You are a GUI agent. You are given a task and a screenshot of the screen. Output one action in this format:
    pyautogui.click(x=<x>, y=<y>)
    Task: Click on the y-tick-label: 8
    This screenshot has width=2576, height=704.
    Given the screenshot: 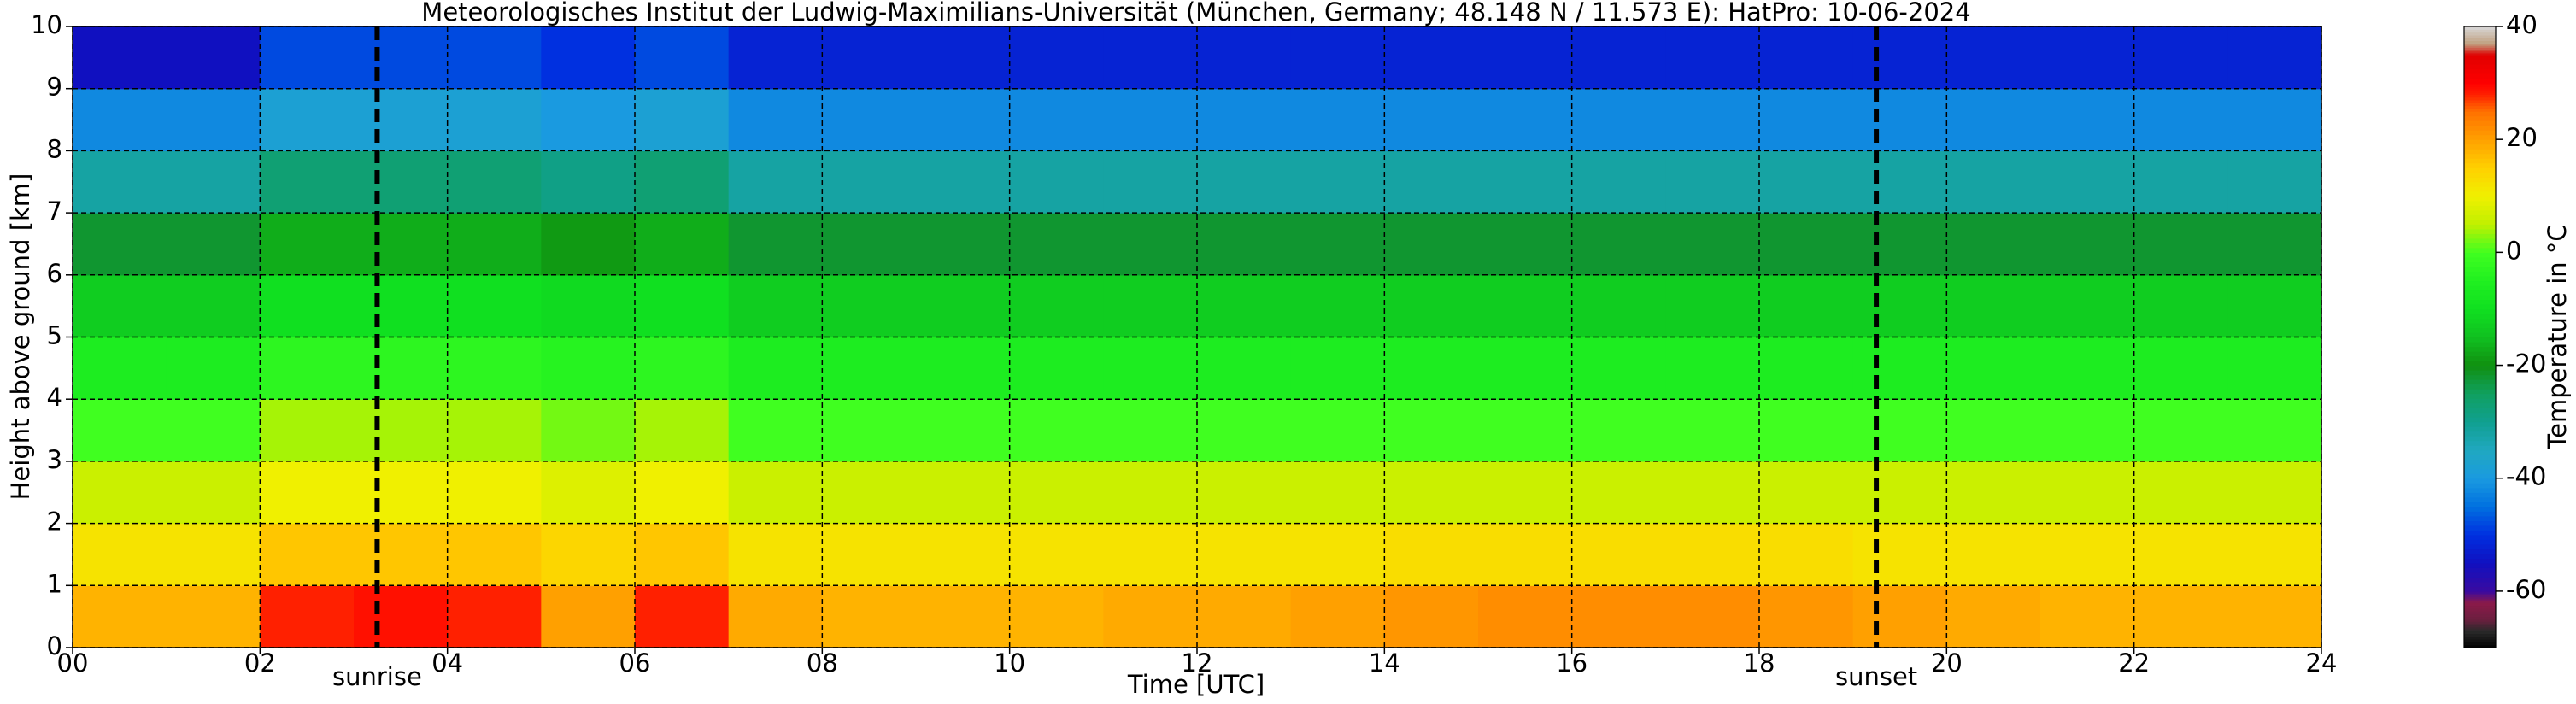 What is the action you would take?
    pyautogui.click(x=54, y=148)
    